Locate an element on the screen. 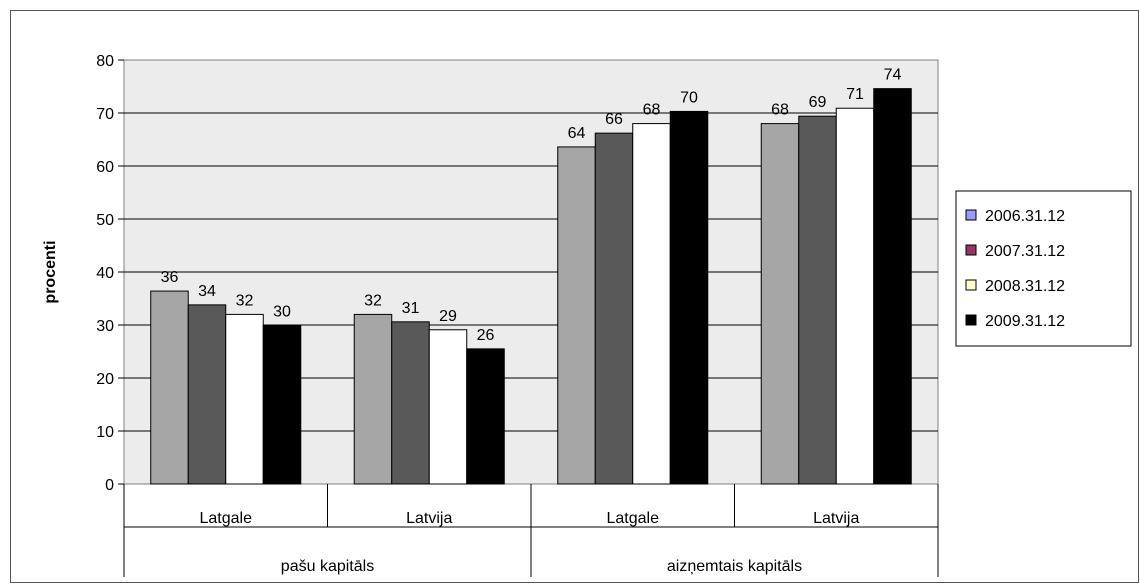  y-tick-label: 20 is located at coordinates (105, 379).